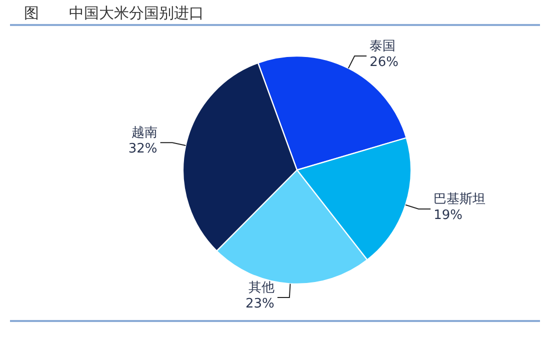 The width and height of the screenshot is (554, 343). Describe the element at coordinates (261, 288) in the screenshot. I see `slice-label: 其他` at that location.